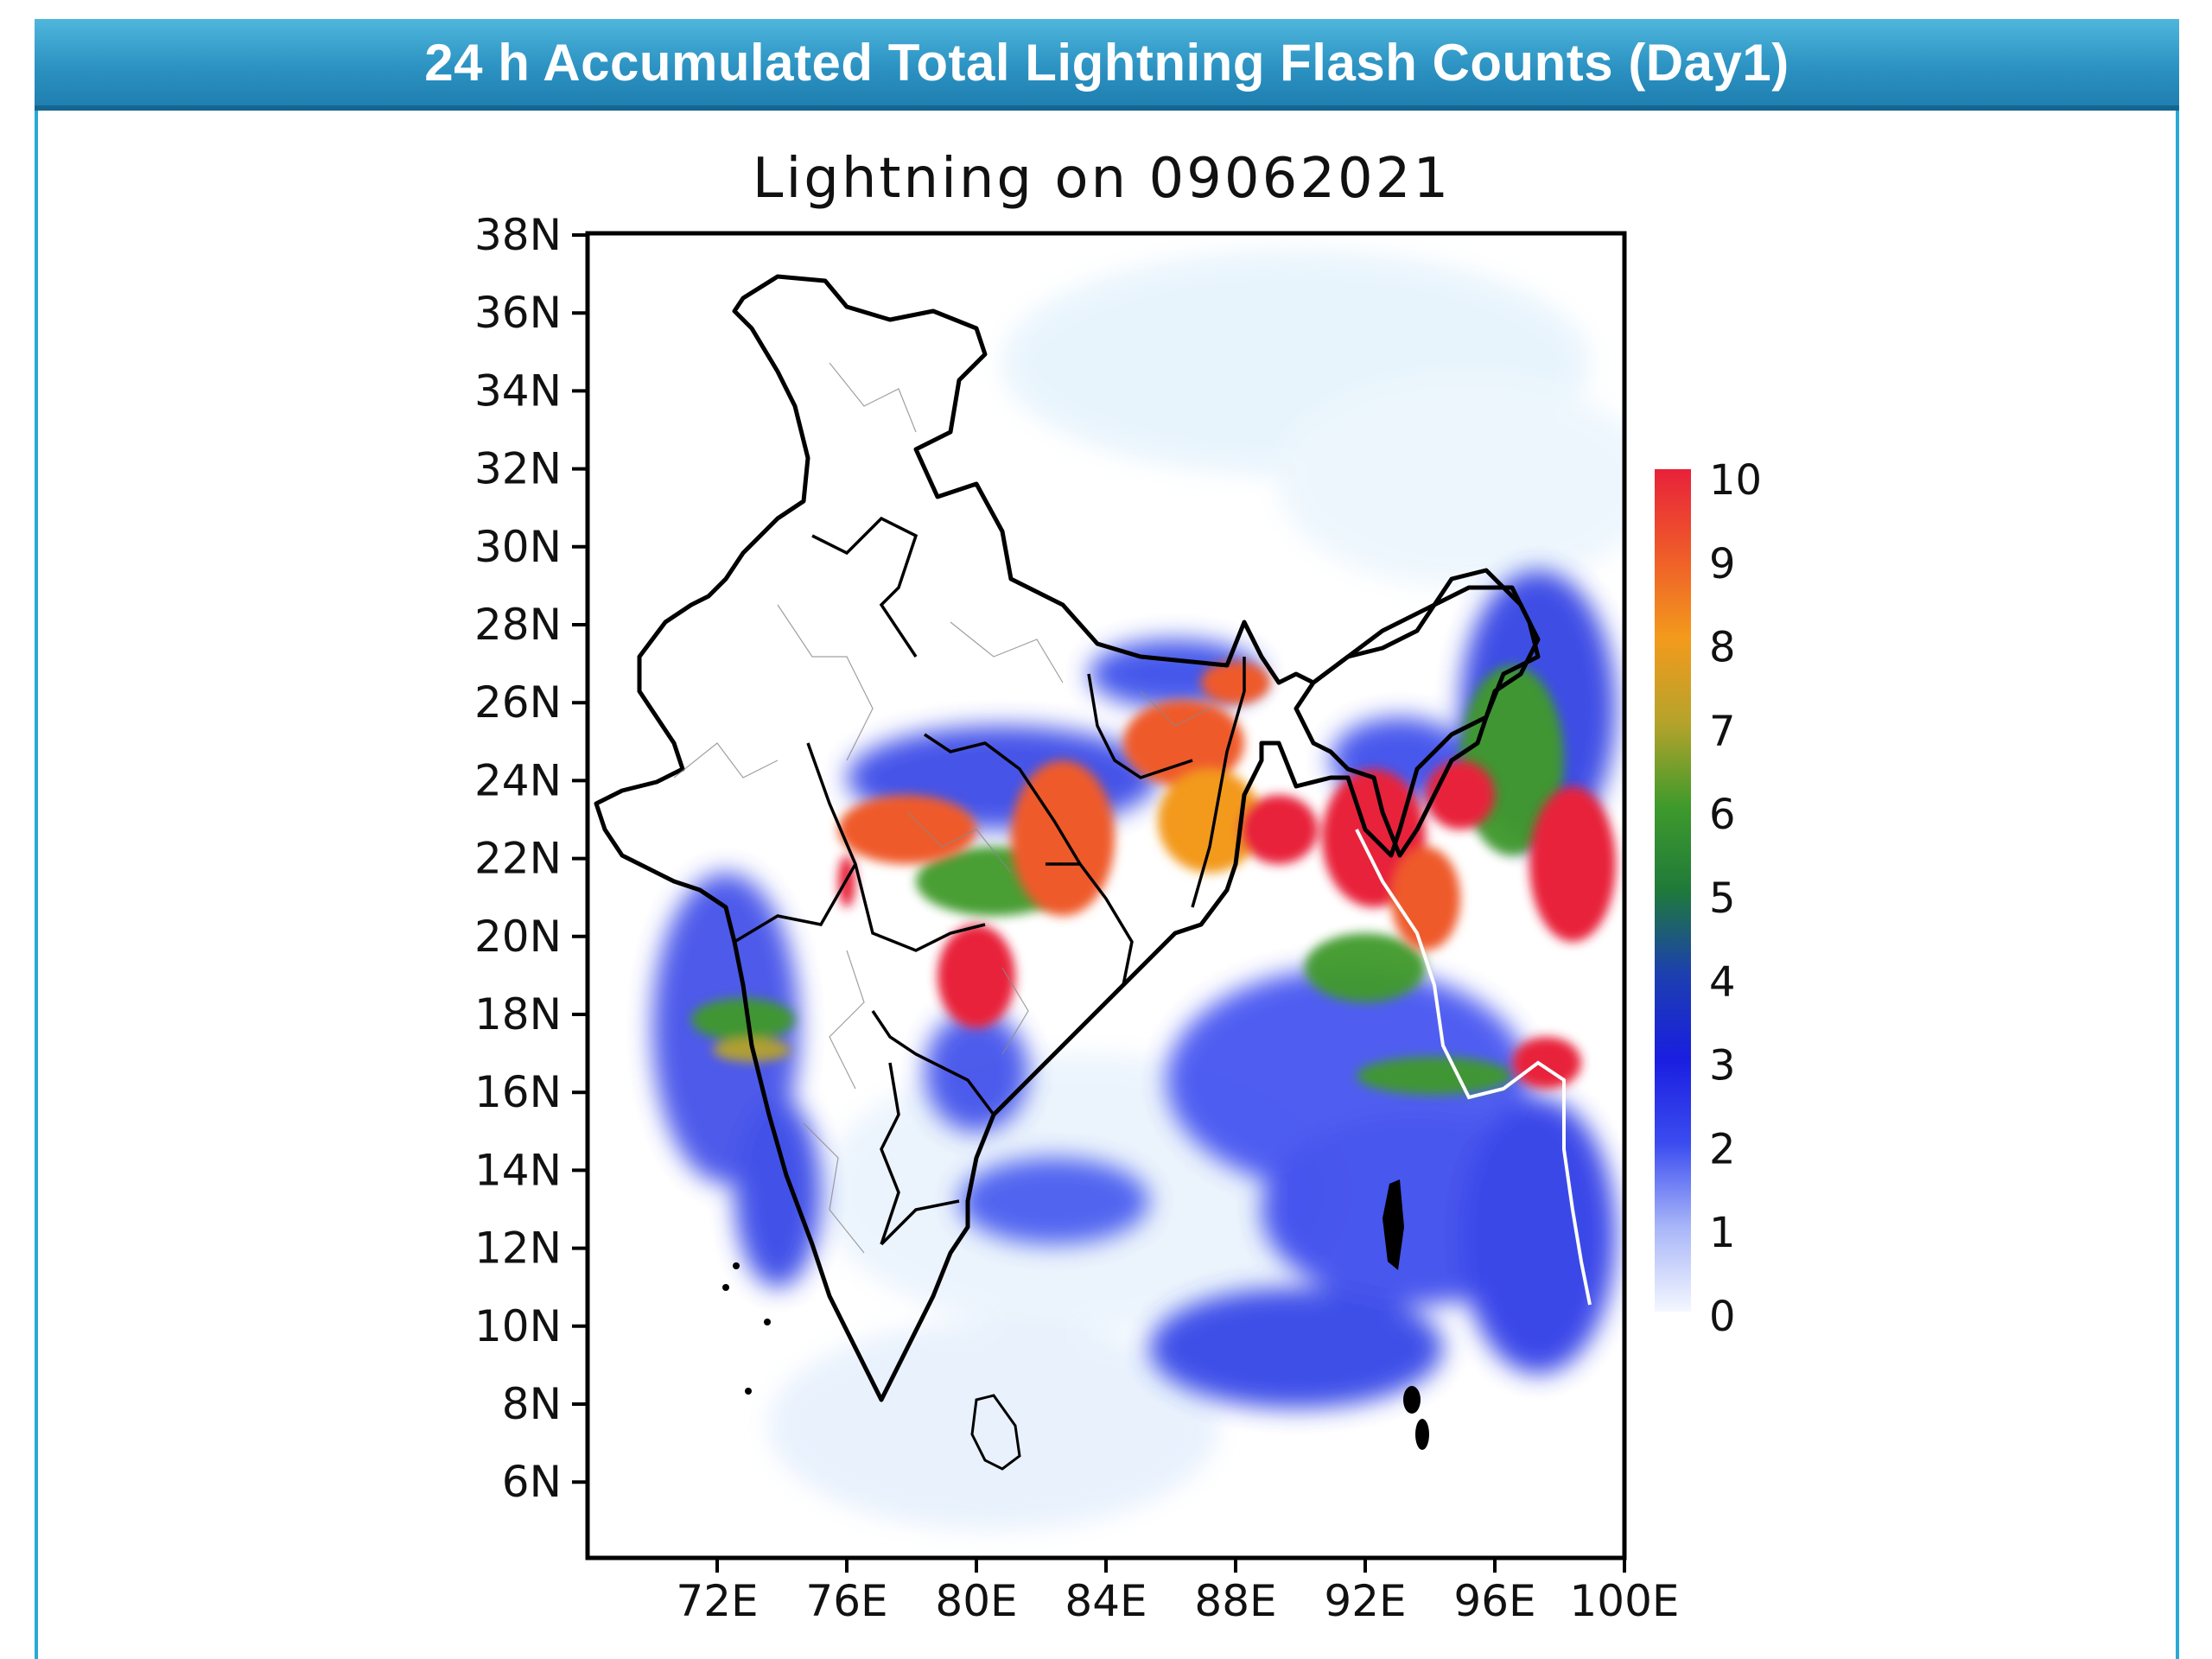 The image size is (2212, 1659). What do you see at coordinates (518, 313) in the screenshot?
I see `lat-tick-label: 36N` at bounding box center [518, 313].